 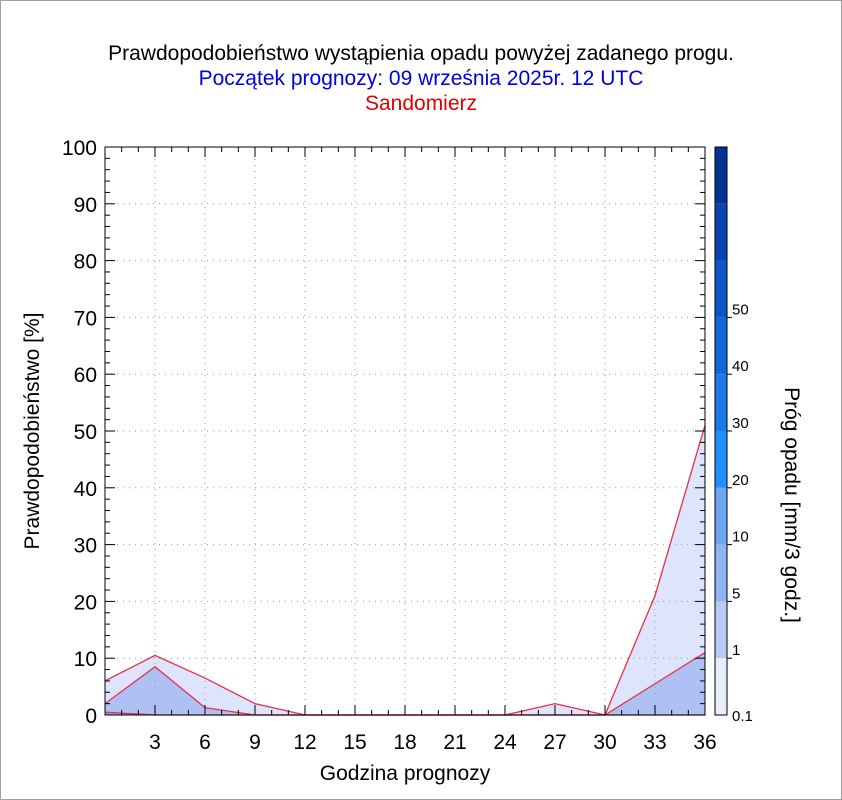 I want to click on x-tick-label-33: 33, so click(x=654, y=742).